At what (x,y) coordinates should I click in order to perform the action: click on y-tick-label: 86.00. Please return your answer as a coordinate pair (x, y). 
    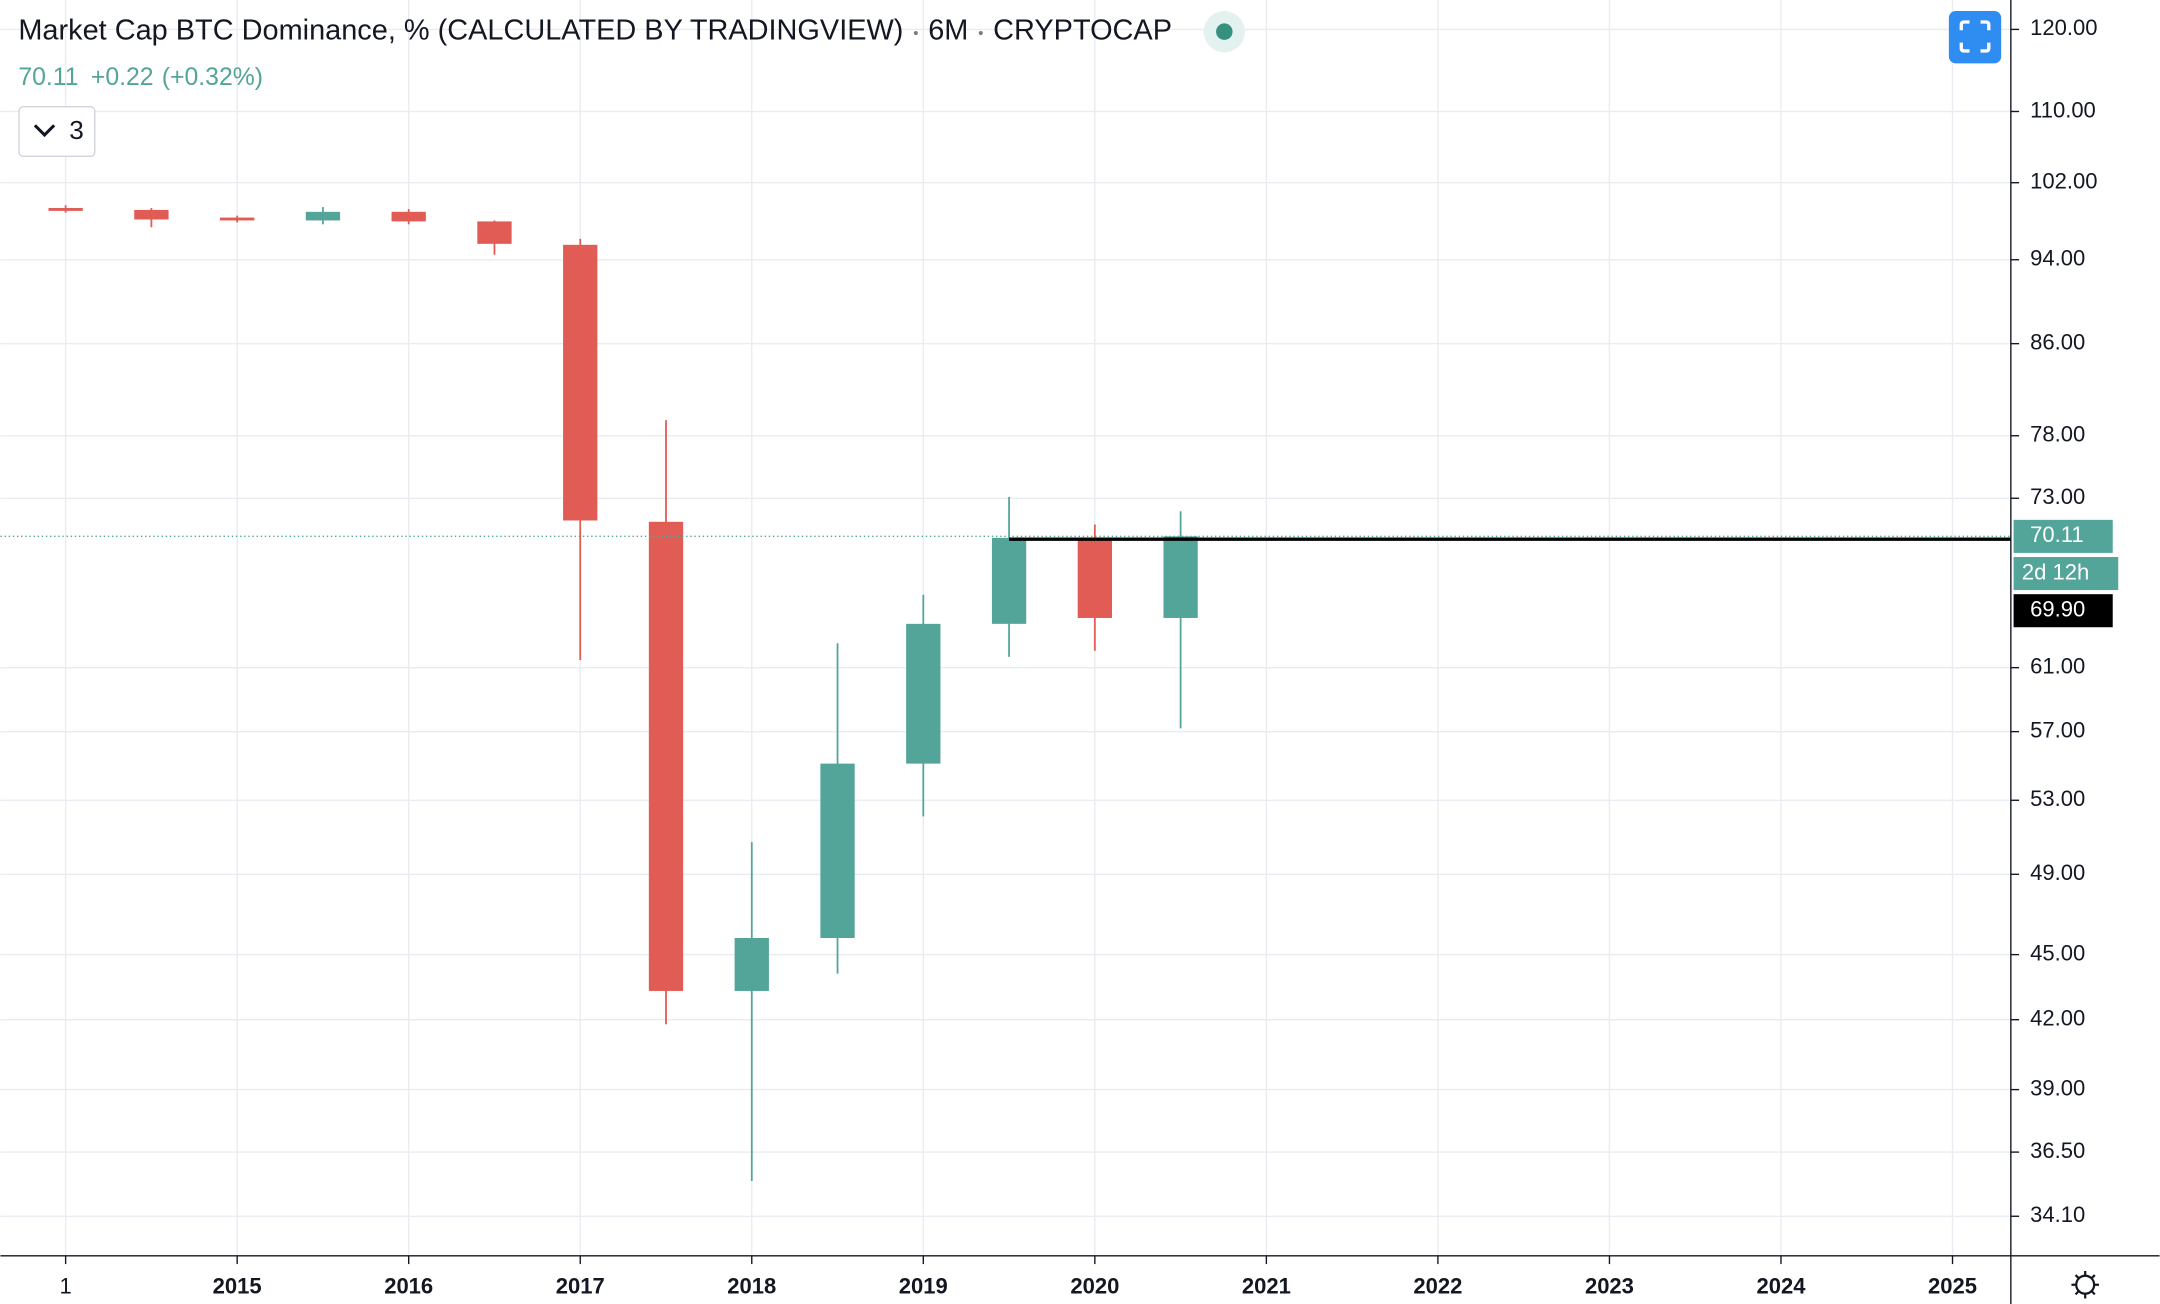
    Looking at the image, I should click on (2057, 341).